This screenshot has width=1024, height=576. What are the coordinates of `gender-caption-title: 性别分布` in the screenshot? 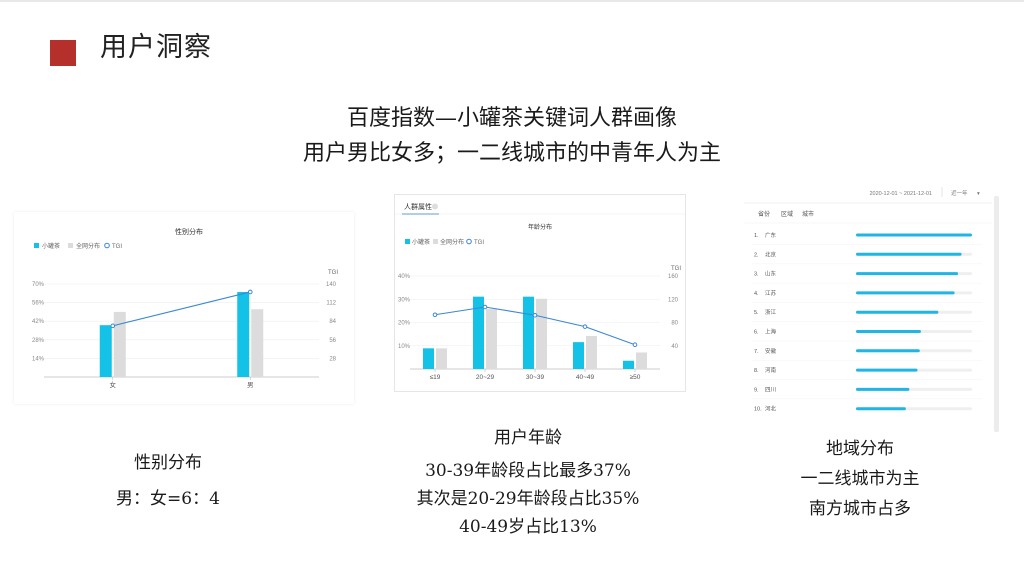 It's located at (168, 463).